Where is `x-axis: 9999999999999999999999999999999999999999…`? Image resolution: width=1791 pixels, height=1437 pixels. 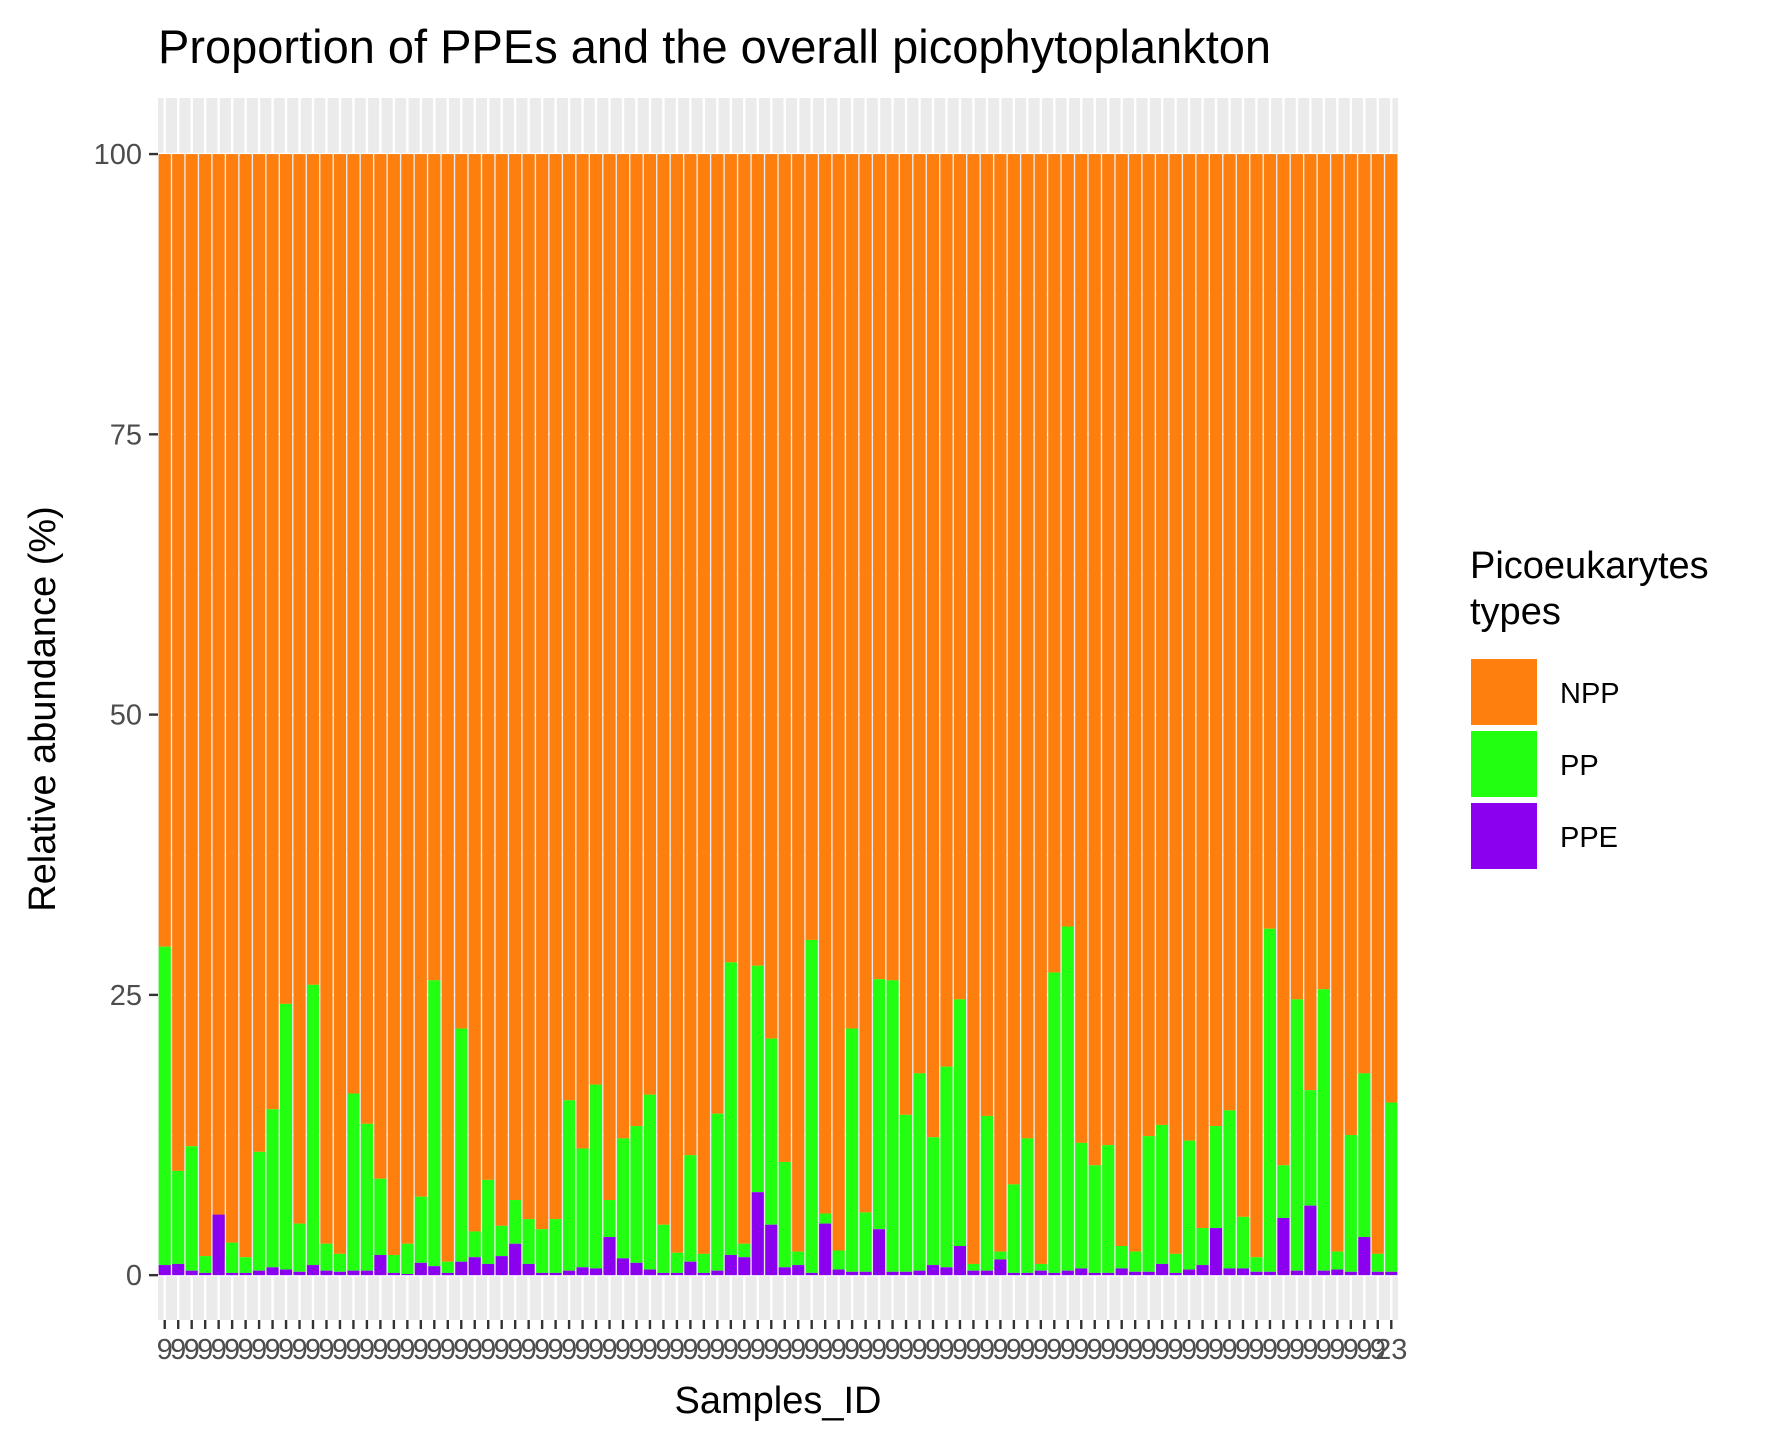 x-axis: 9999999999999999999999999999999999999999… is located at coordinates (782, 1343).